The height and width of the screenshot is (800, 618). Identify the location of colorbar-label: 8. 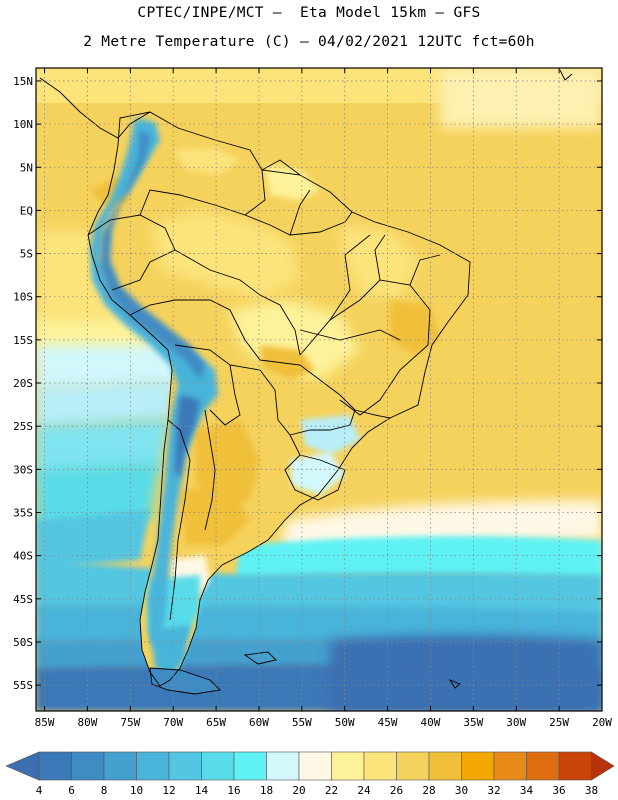
(104, 790).